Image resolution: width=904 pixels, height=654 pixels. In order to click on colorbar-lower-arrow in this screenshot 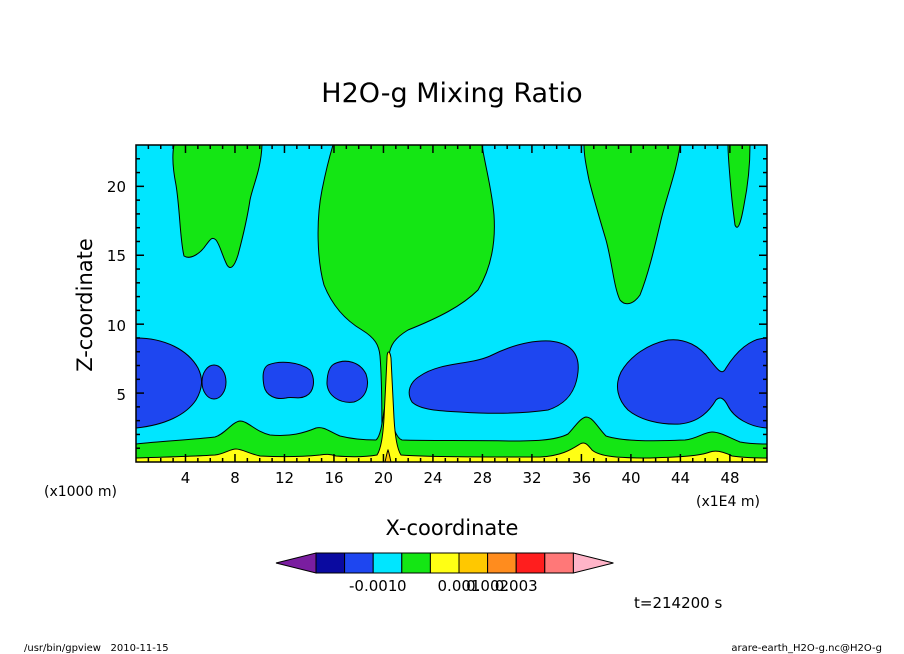, I will do `click(296, 563)`.